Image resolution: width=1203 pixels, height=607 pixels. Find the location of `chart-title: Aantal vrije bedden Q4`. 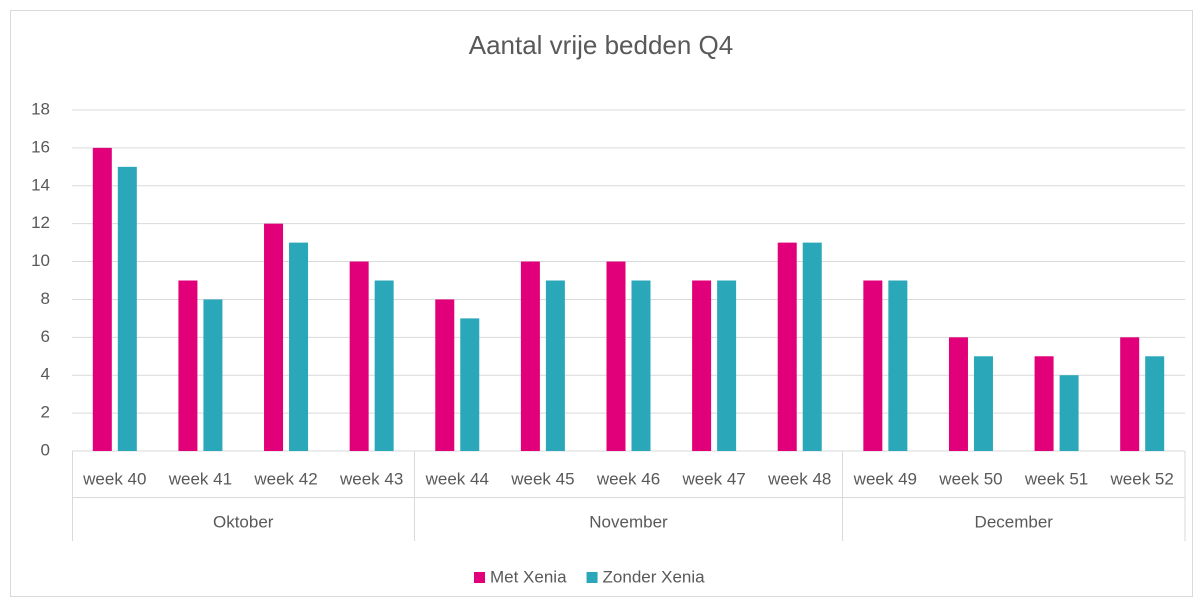

chart-title: Aantal vrije bedden Q4 is located at coordinates (601, 45).